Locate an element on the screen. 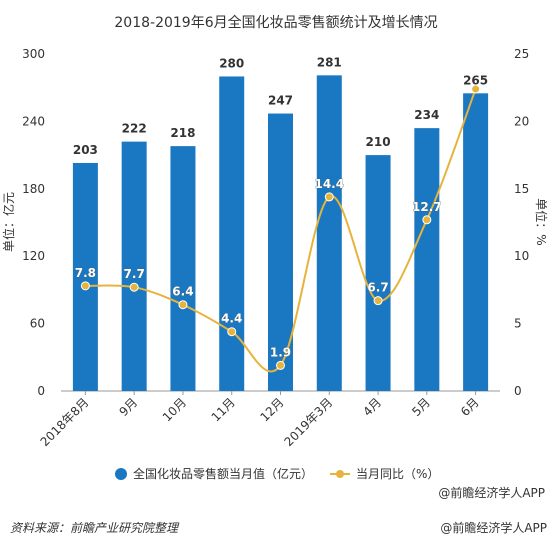 Image resolution: width=553 pixels, height=547 pixels. x-tick-label: 5月 is located at coordinates (421, 407).